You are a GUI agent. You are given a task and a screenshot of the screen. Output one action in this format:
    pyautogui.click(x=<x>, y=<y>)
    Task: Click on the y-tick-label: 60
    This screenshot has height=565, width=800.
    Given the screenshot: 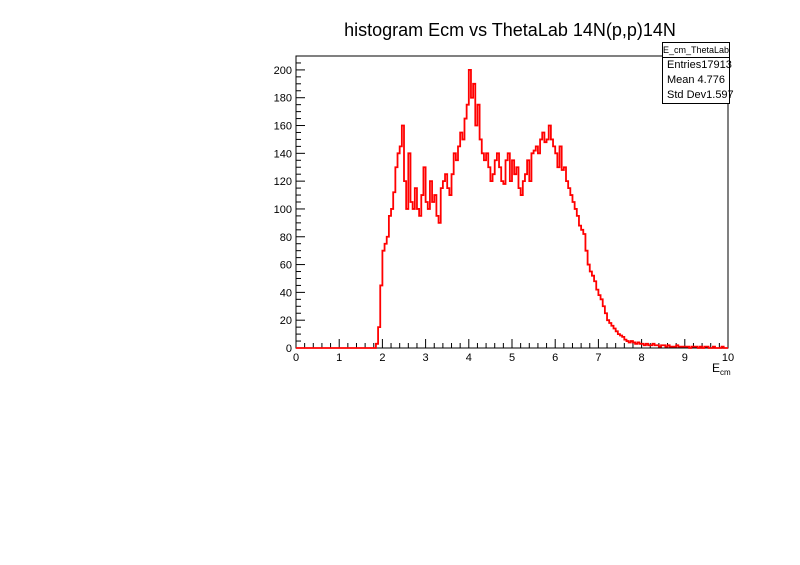 What is the action you would take?
    pyautogui.click(x=286, y=266)
    